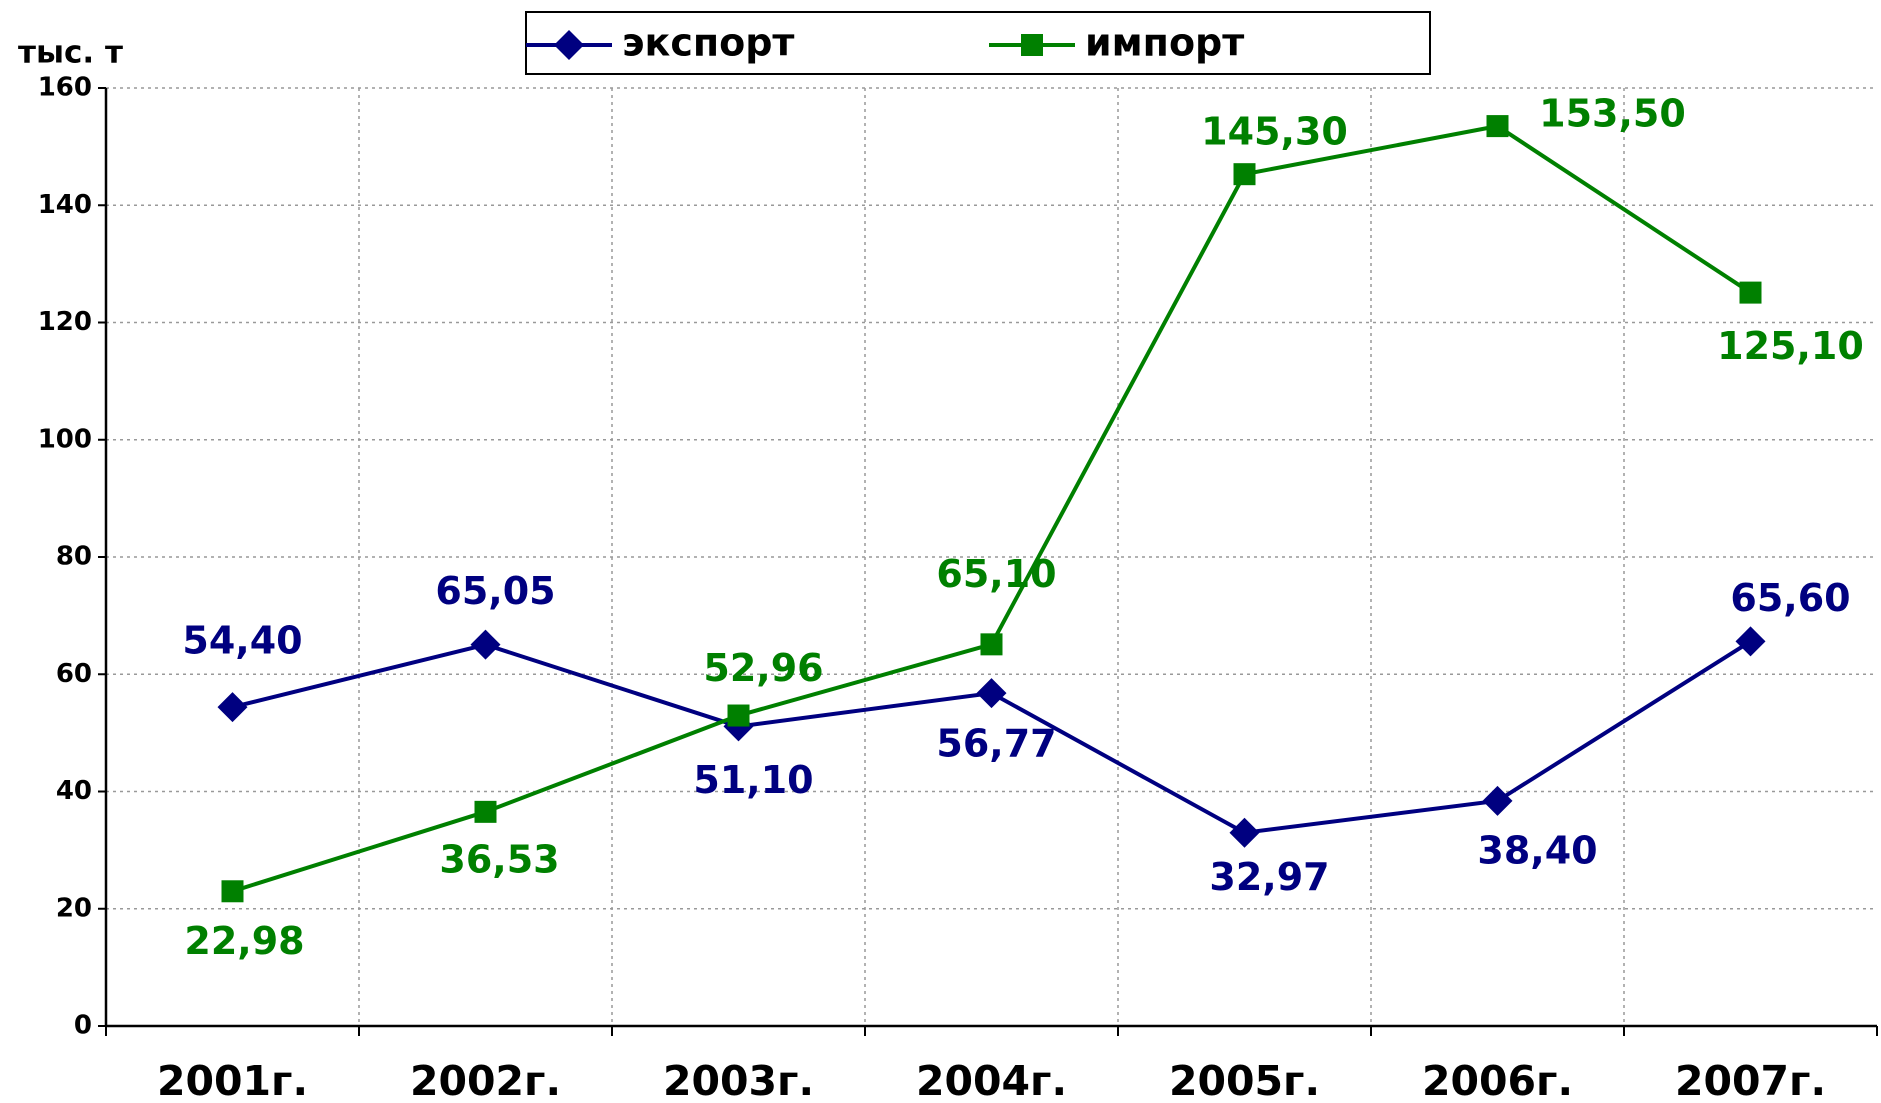  I want to click on y-tick-label: 60, so click(74, 674).